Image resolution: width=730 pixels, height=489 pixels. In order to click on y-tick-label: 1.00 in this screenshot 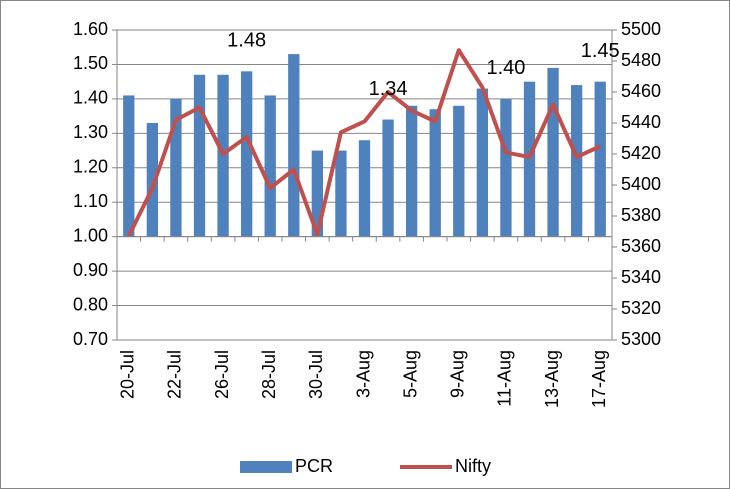, I will do `click(90, 235)`.